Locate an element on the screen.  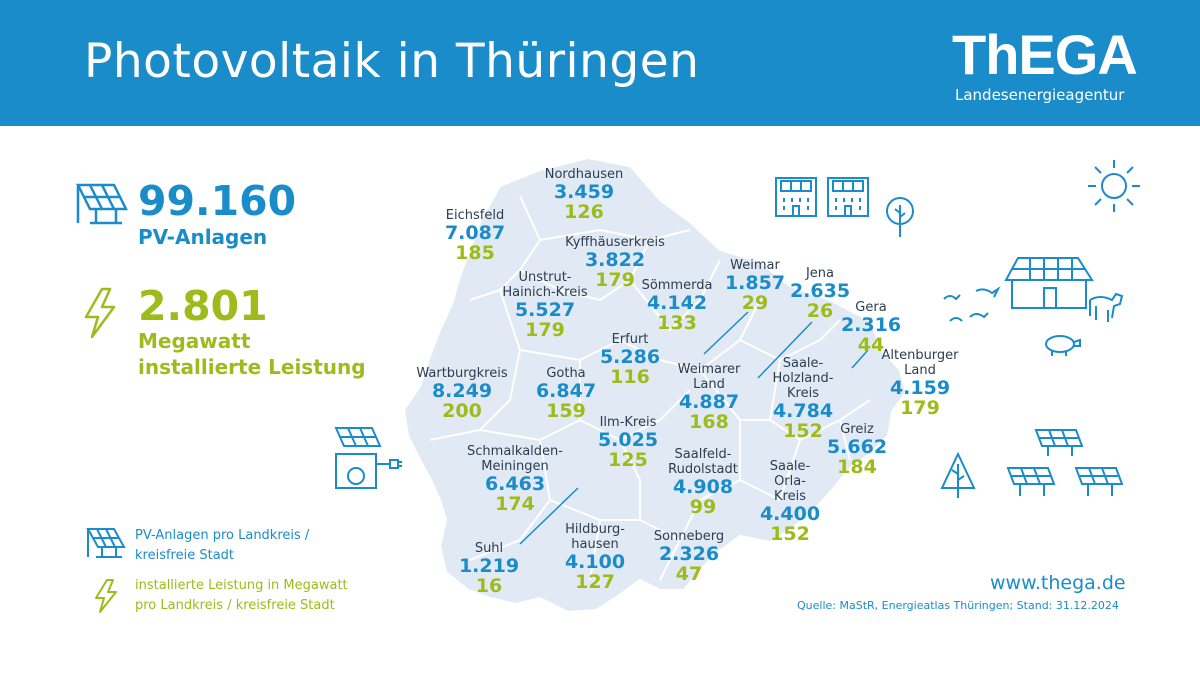
region-mw: 179 is located at coordinates (615, 280).